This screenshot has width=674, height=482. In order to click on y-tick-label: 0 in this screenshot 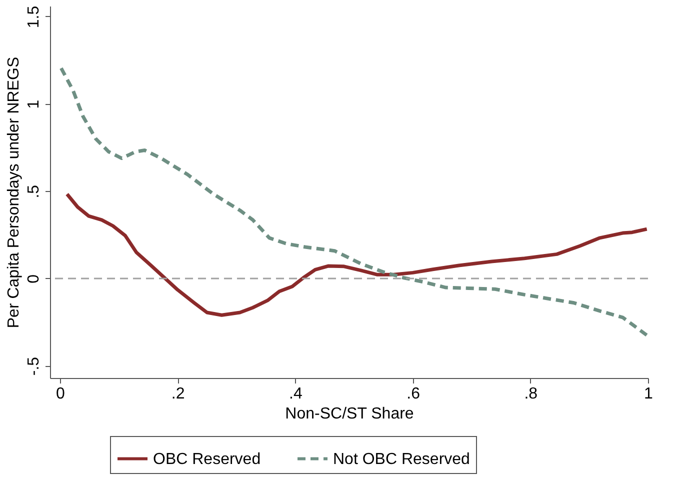, I will do `click(34, 279)`.